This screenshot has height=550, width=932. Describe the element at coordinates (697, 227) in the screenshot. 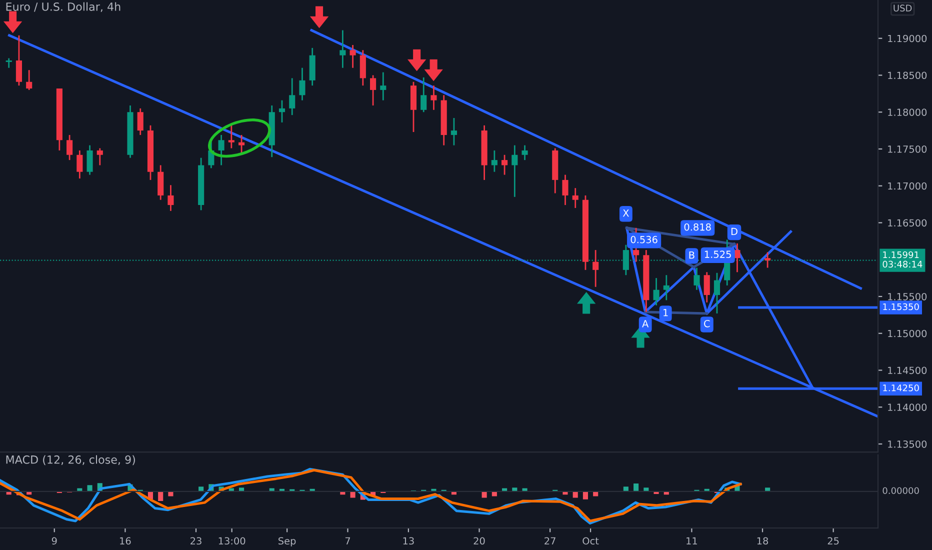

I see `annotation: 0.818` at that location.